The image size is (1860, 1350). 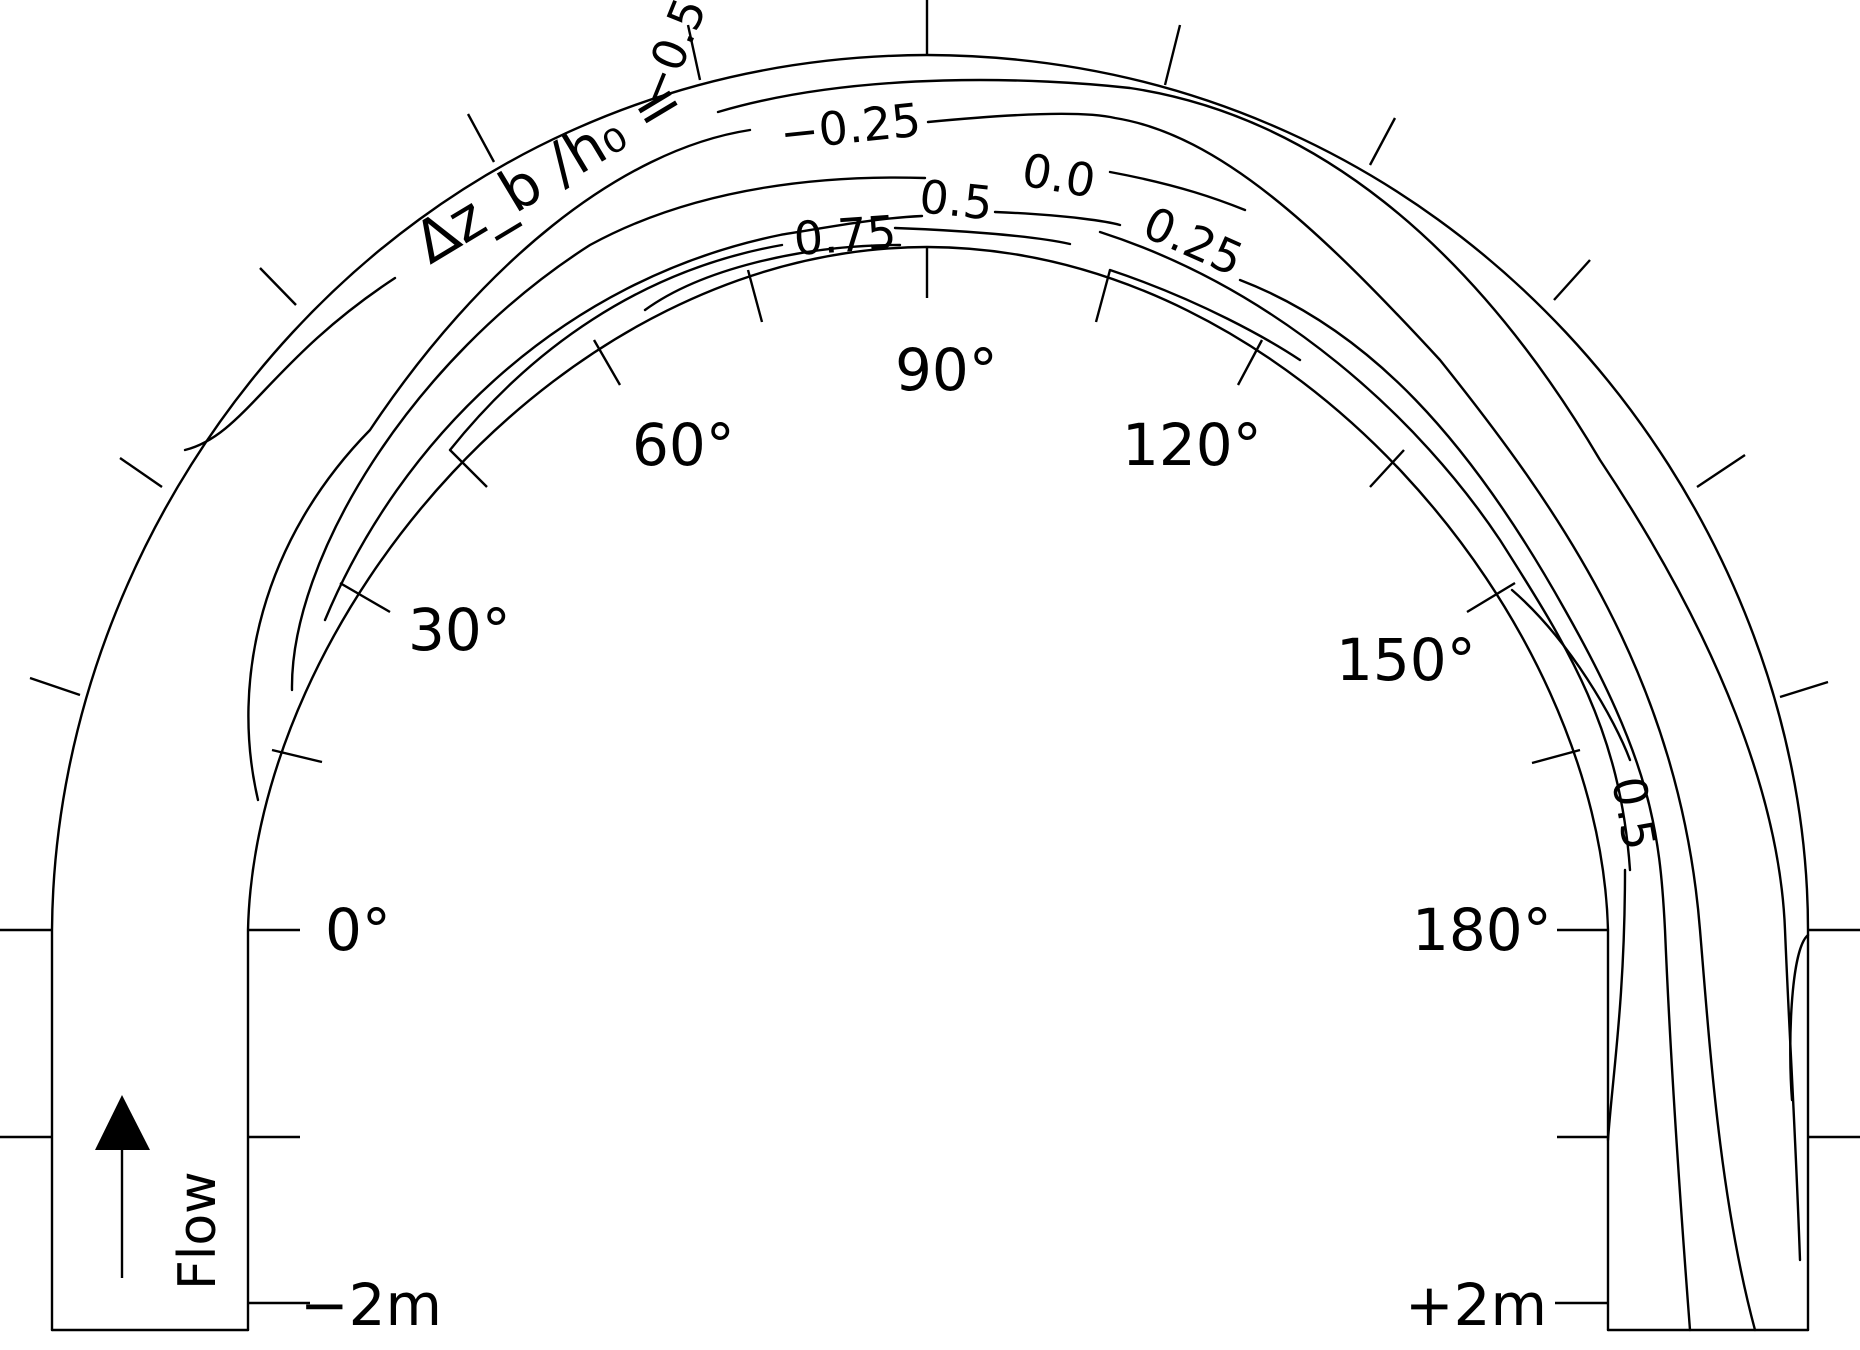 I want to click on contour-label-neg025: −0.25, so click(x=851, y=127).